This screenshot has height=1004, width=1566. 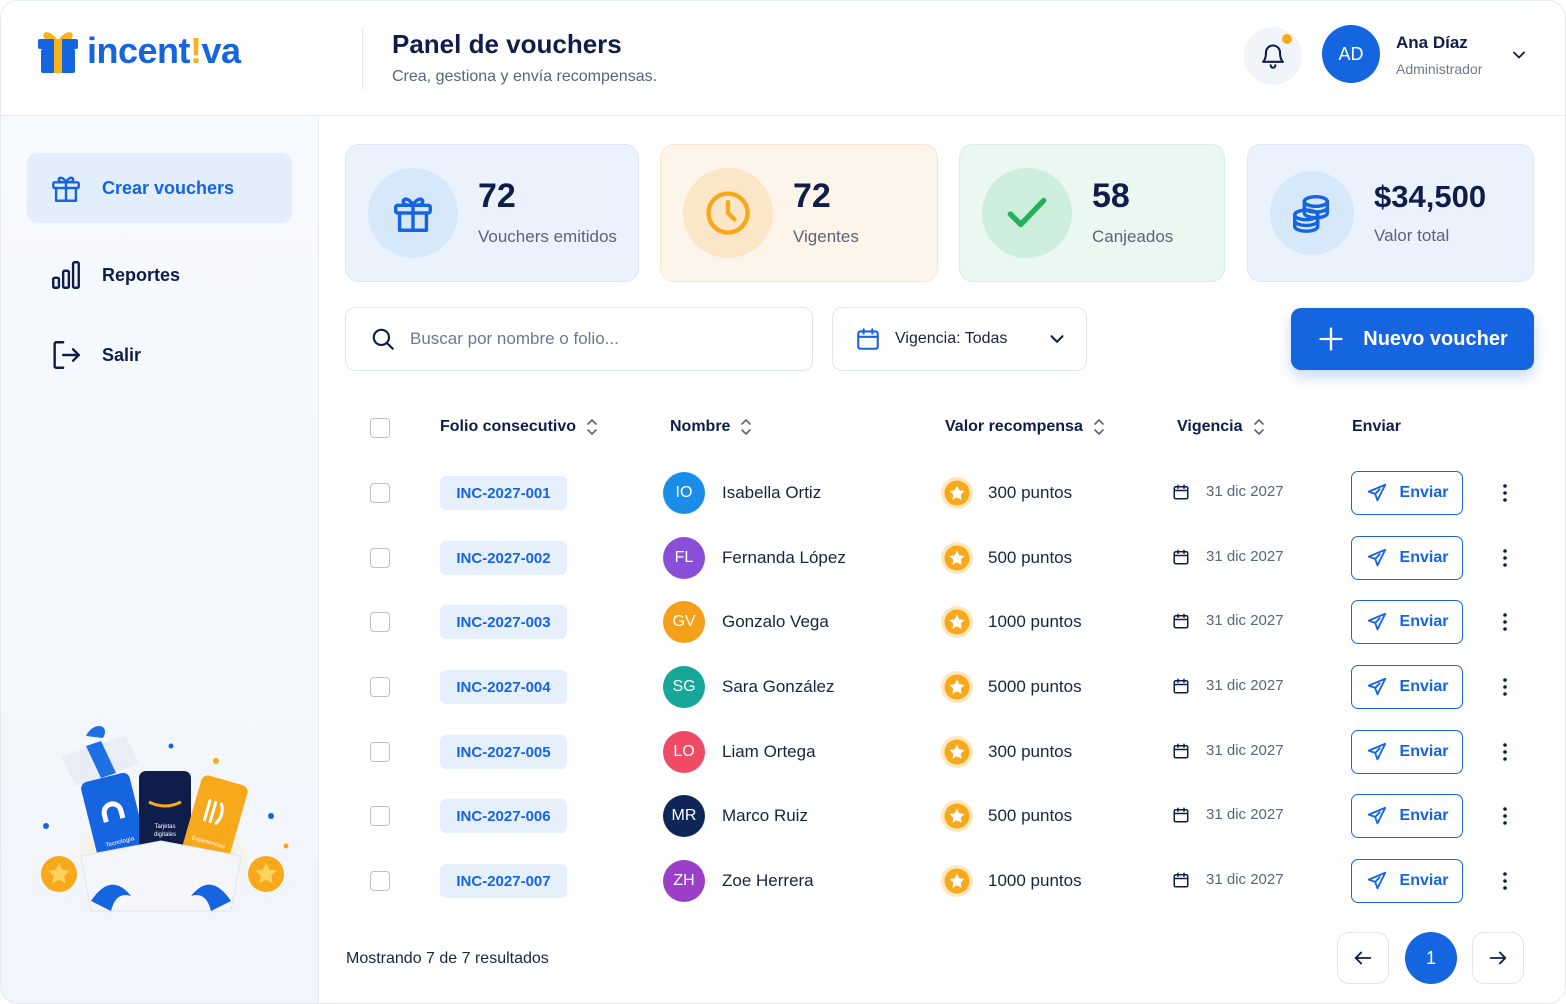 I want to click on prev-page-button, so click(x=1363, y=958).